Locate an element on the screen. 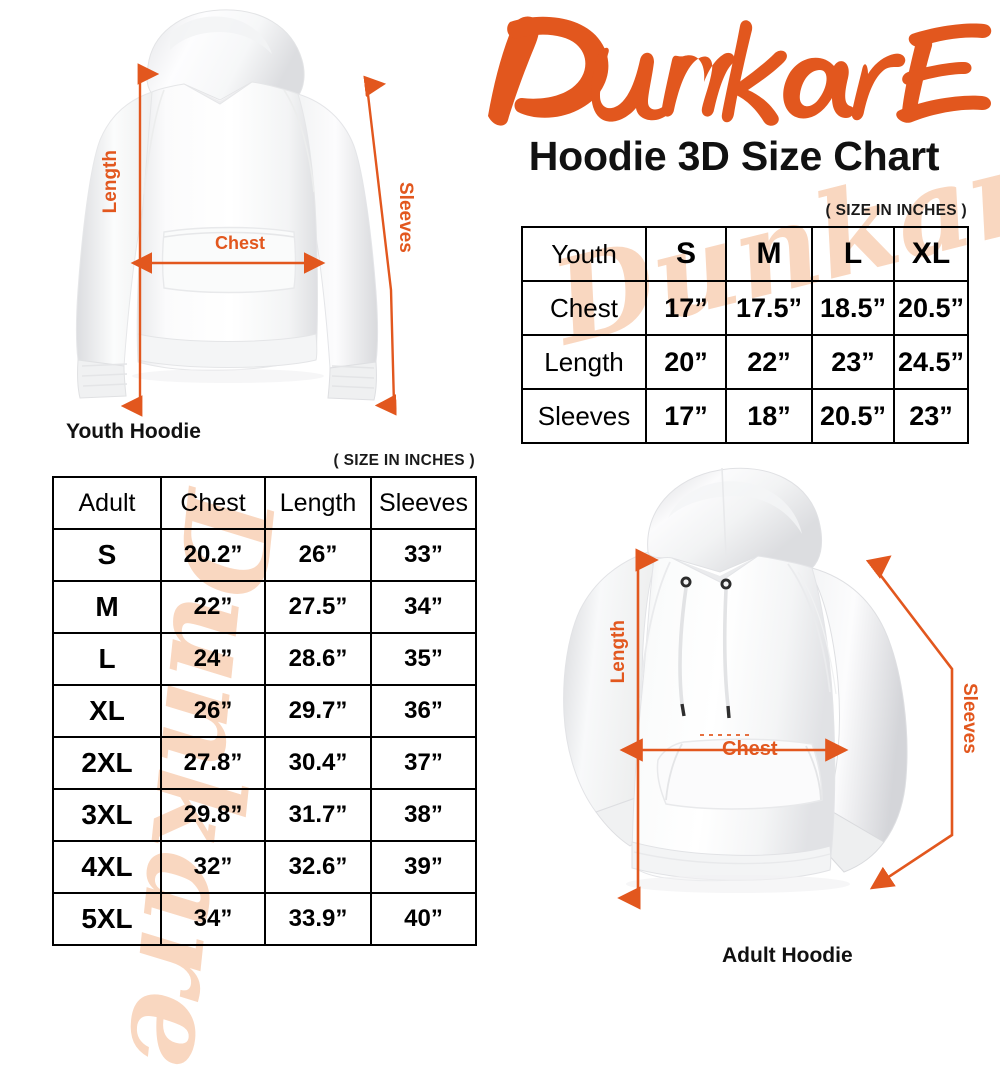  adult-length-xl: 29.7” is located at coordinates (318, 711).